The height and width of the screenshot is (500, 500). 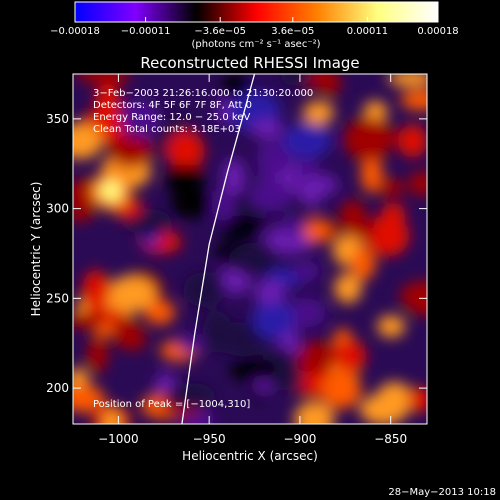 I want to click on timestamp: 28−May−2013 10:18, so click(x=442, y=492).